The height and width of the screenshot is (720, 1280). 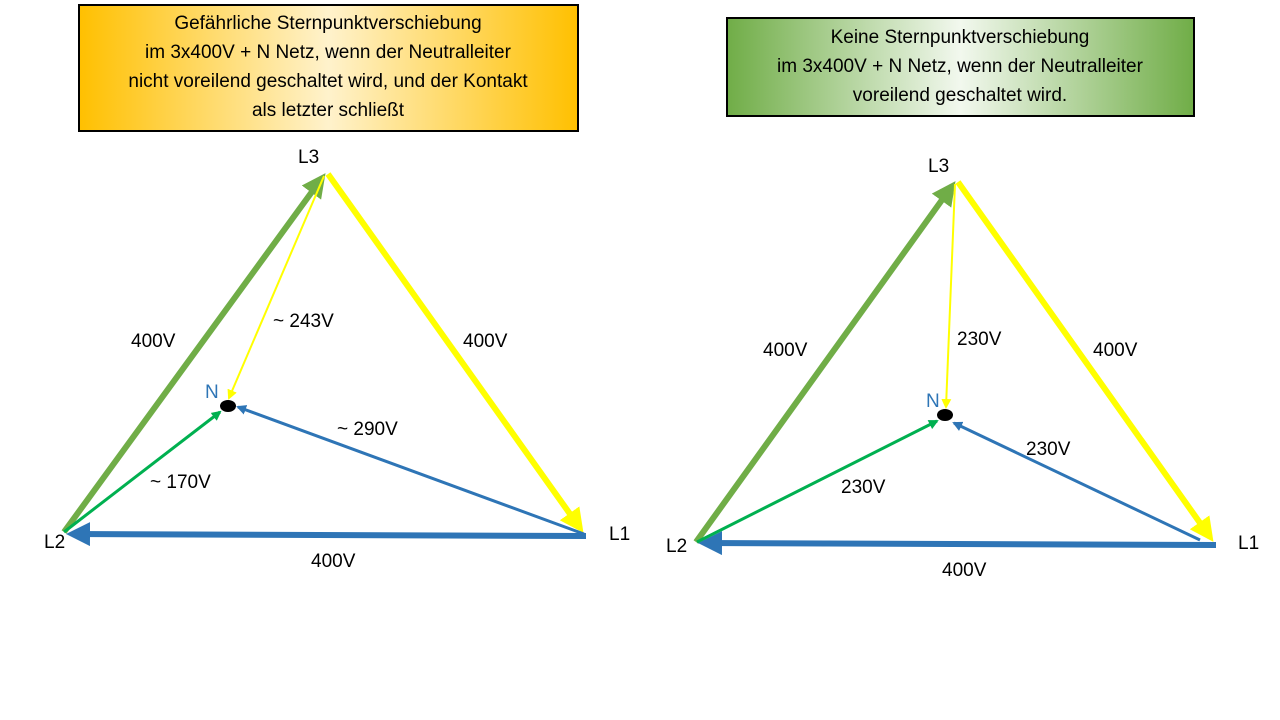 I want to click on title-line: Keine Sternpunktverschiebung, so click(x=960, y=37).